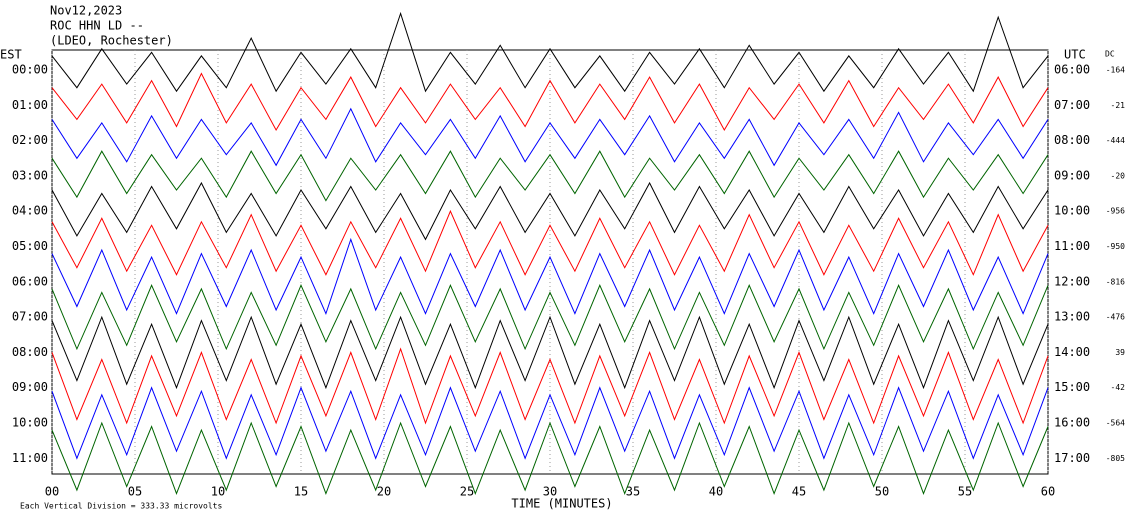 Image resolution: width=1130 pixels, height=519 pixels. I want to click on x-tick-label: 15, so click(301, 492).